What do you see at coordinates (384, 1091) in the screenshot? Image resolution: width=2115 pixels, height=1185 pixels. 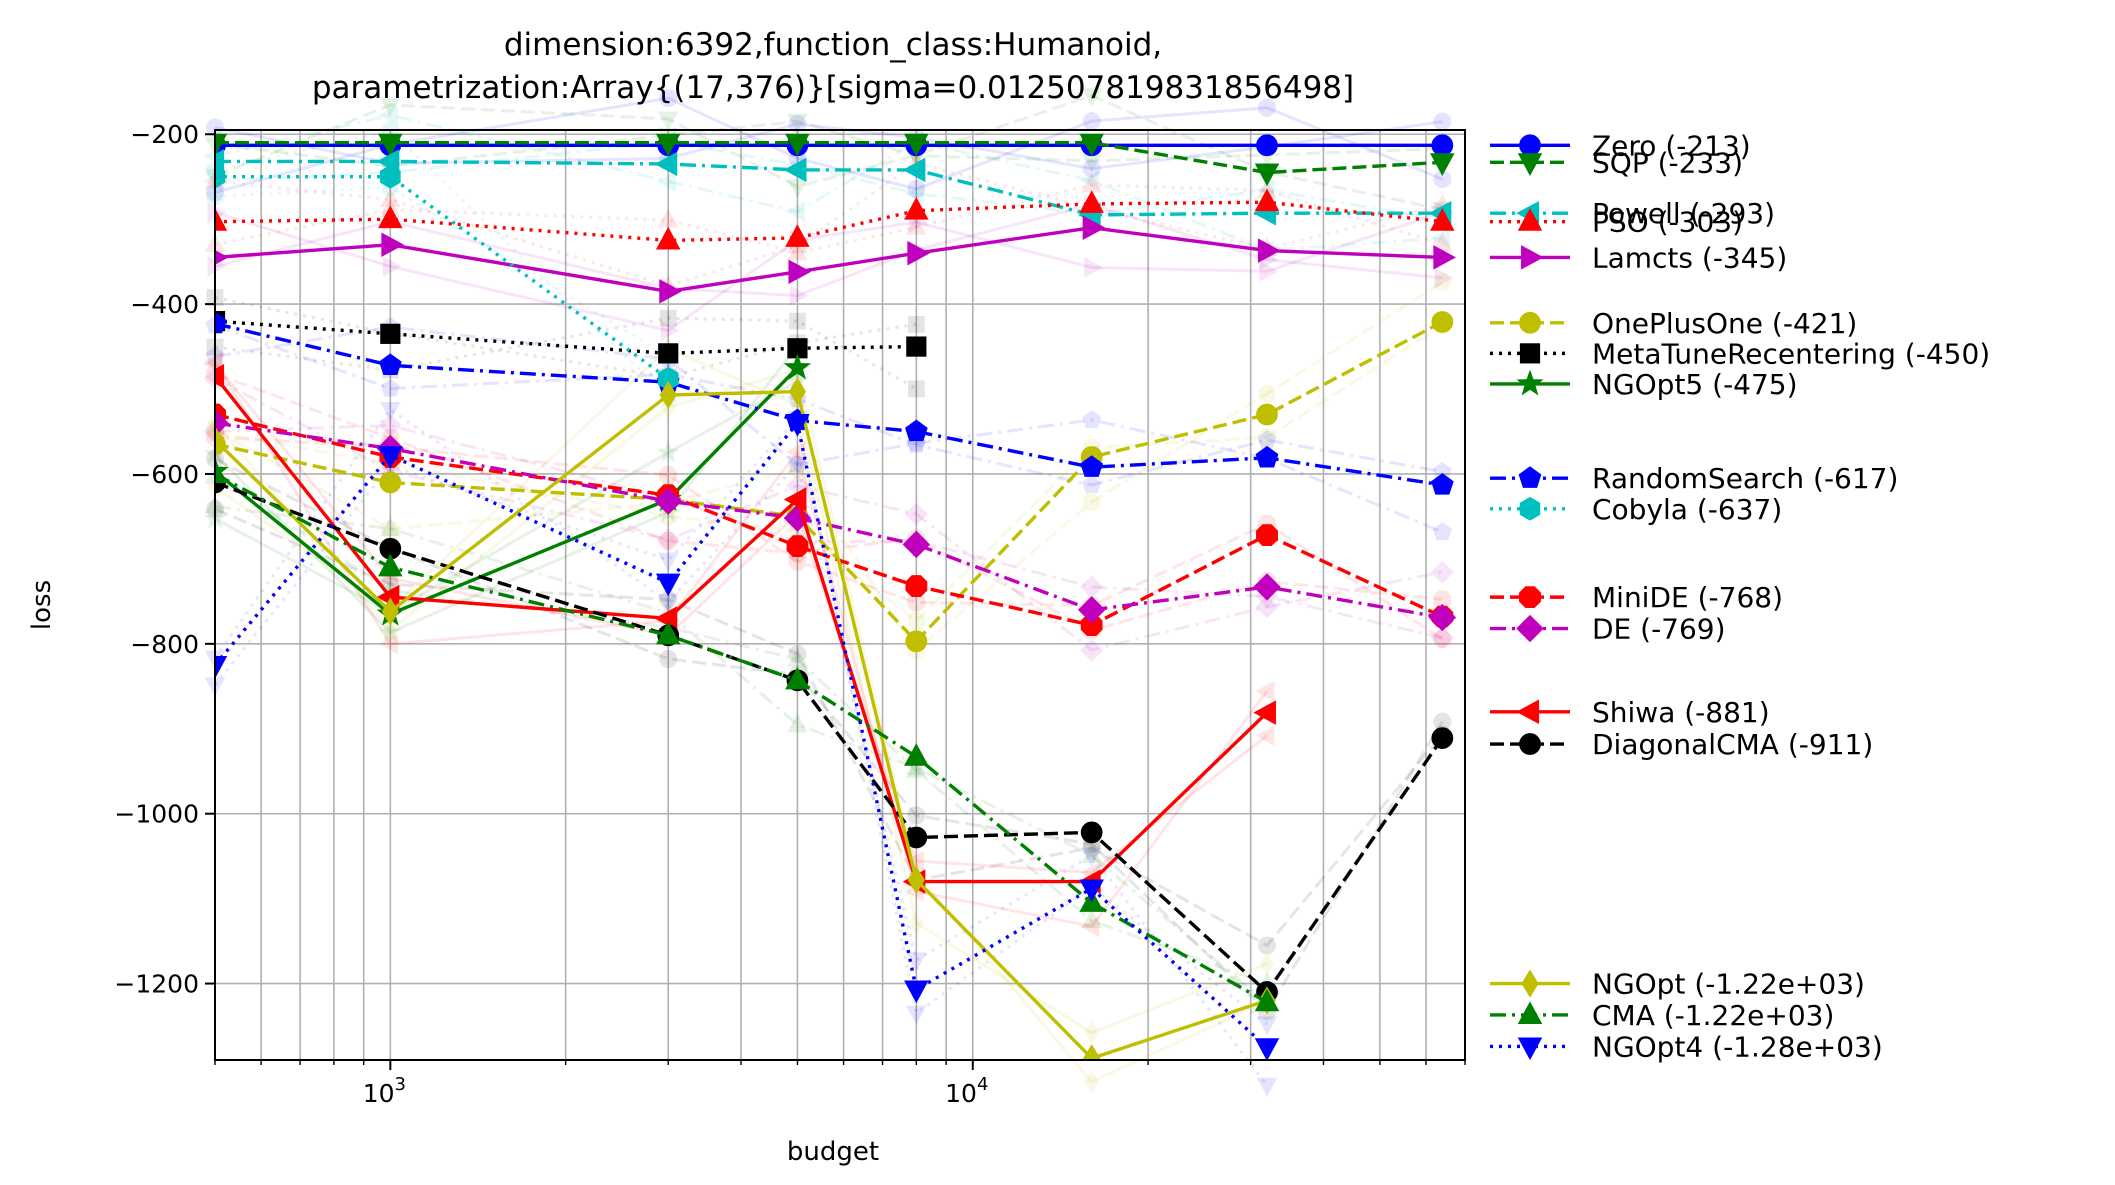 I see `x-tick-label: 10³` at bounding box center [384, 1091].